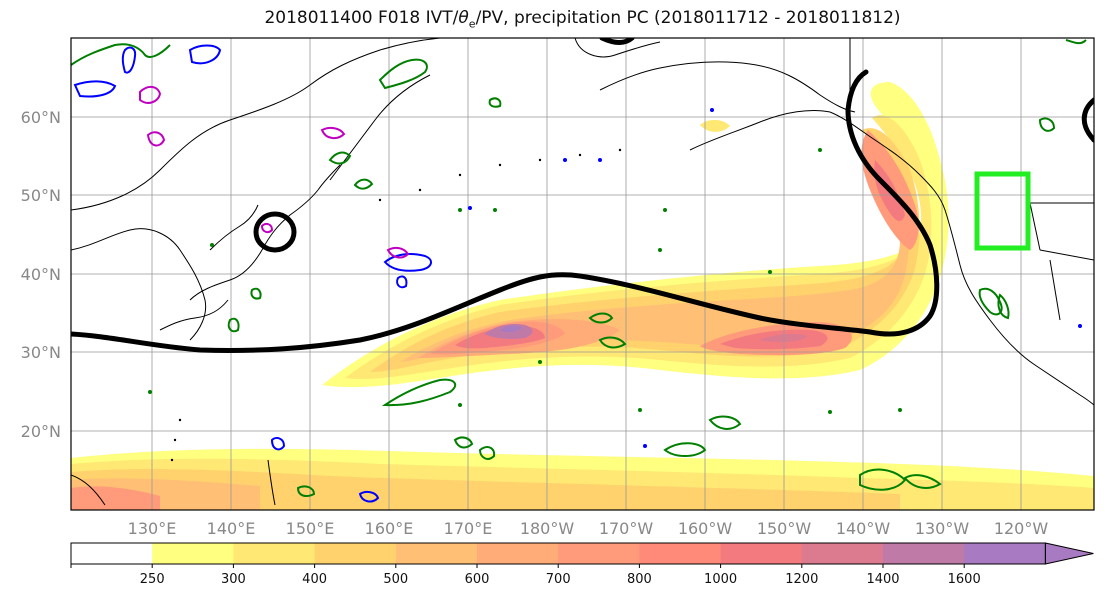 The image size is (1105, 603). I want to click on target-region-box, so click(1002, 211).